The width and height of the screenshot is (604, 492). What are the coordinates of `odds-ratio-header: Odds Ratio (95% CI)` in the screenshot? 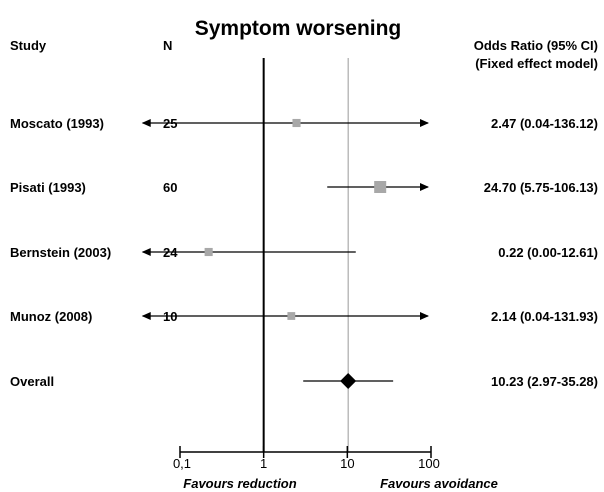 It's located at (536, 45).